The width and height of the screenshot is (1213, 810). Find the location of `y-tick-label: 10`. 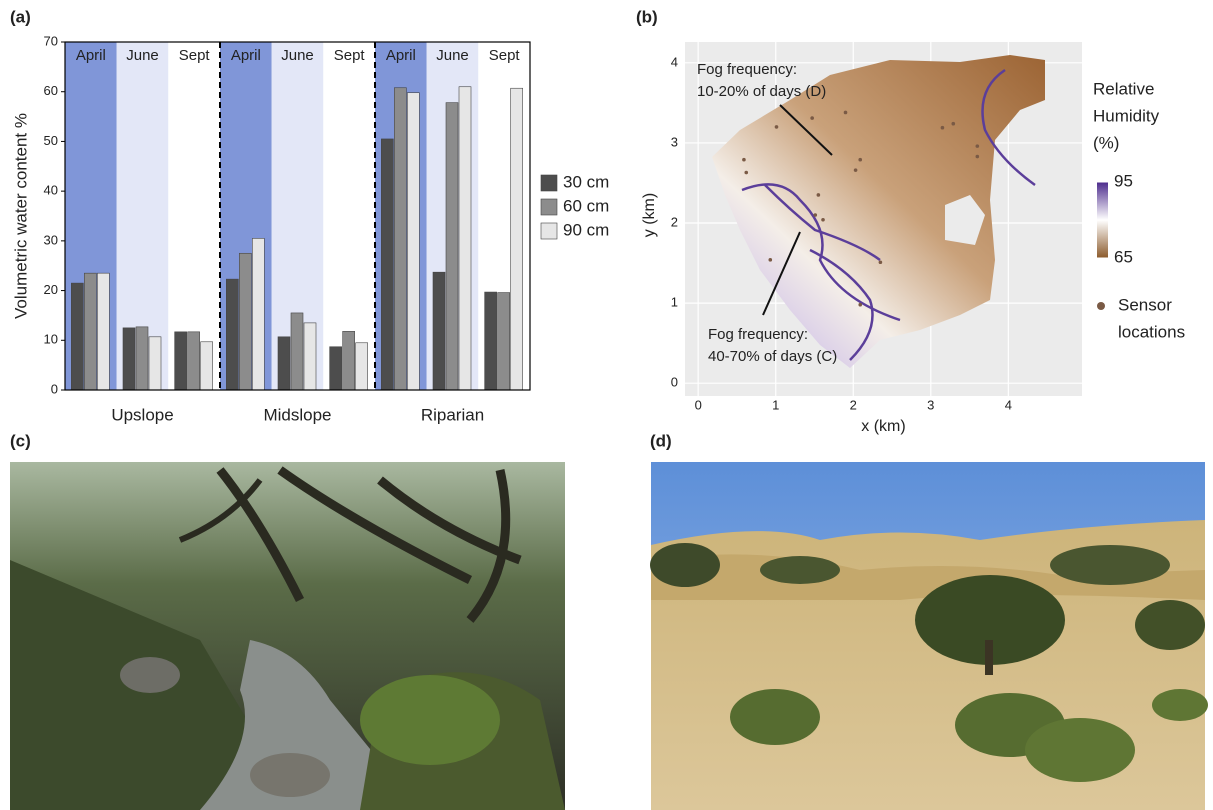

y-tick-label: 10 is located at coordinates (51, 339).